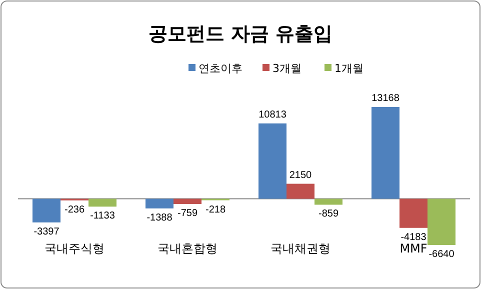 The height and width of the screenshot is (289, 481). Describe the element at coordinates (102, 216) in the screenshot. I see `data-label: -1133` at that location.